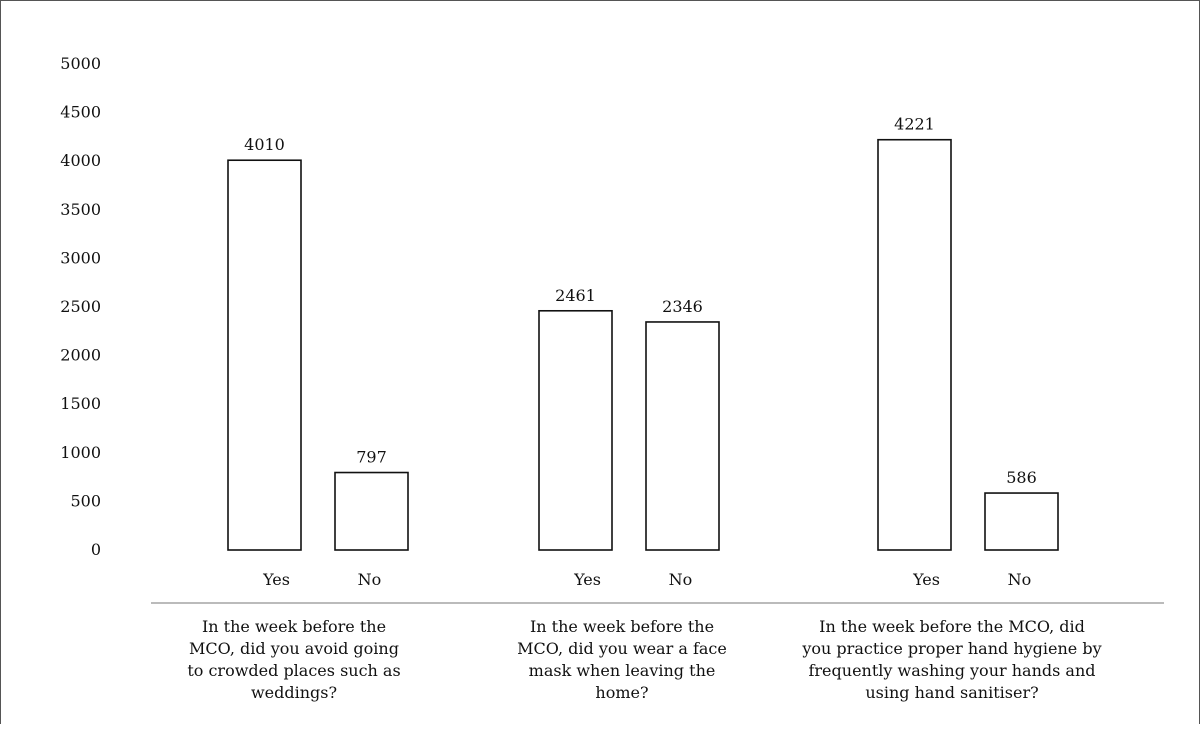 This screenshot has height=730, width=1200. I want to click on question-label-line: frequently washing your hands and, so click(951, 670).